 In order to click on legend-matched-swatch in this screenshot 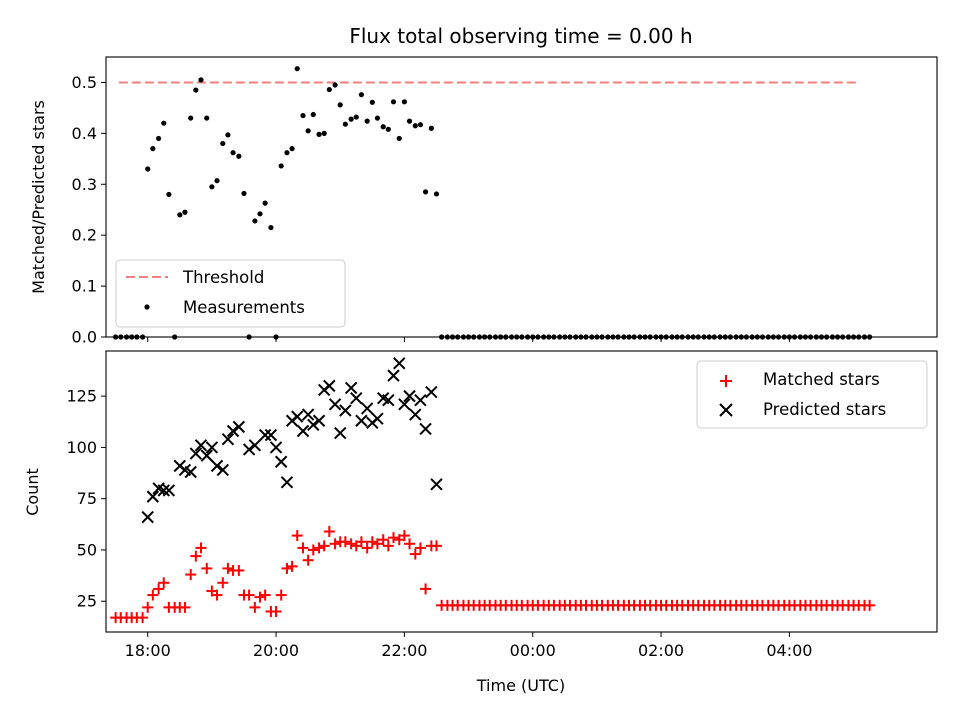, I will do `click(726, 381)`.